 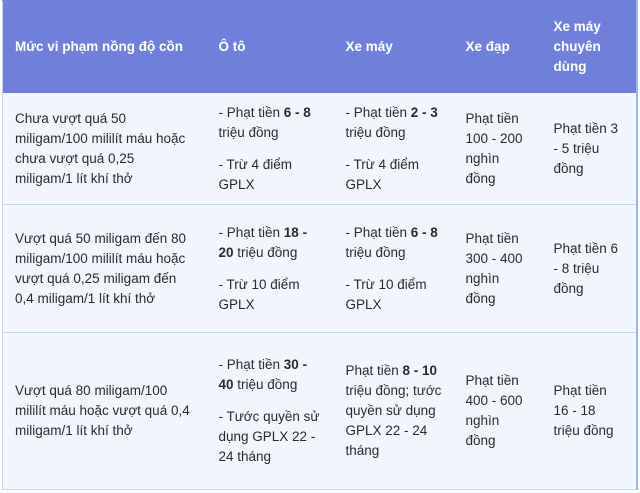 I want to click on table-cell: Phạt tiền 300 - 400 nghìn đồng, so click(x=497, y=268).